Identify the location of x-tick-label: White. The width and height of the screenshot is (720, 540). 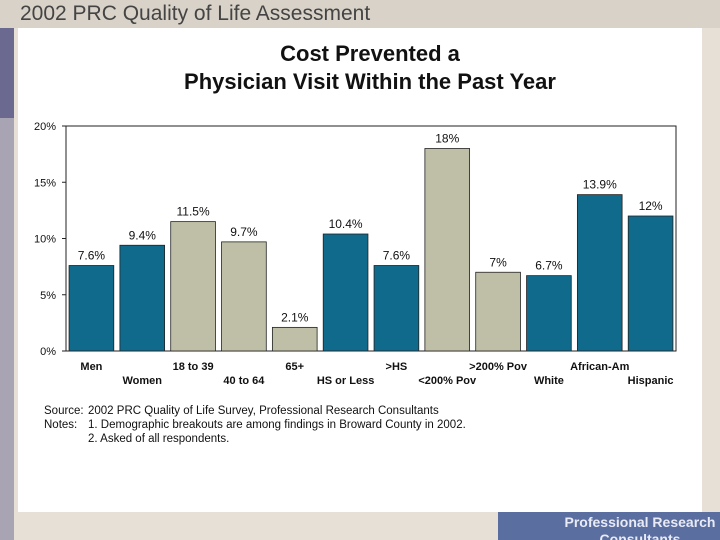
(549, 381).